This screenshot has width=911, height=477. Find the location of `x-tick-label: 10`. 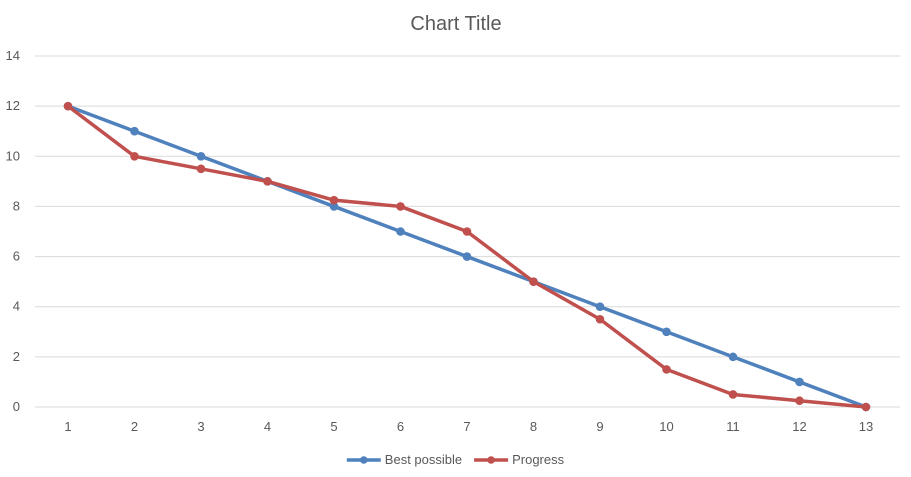

x-tick-label: 10 is located at coordinates (666, 426).